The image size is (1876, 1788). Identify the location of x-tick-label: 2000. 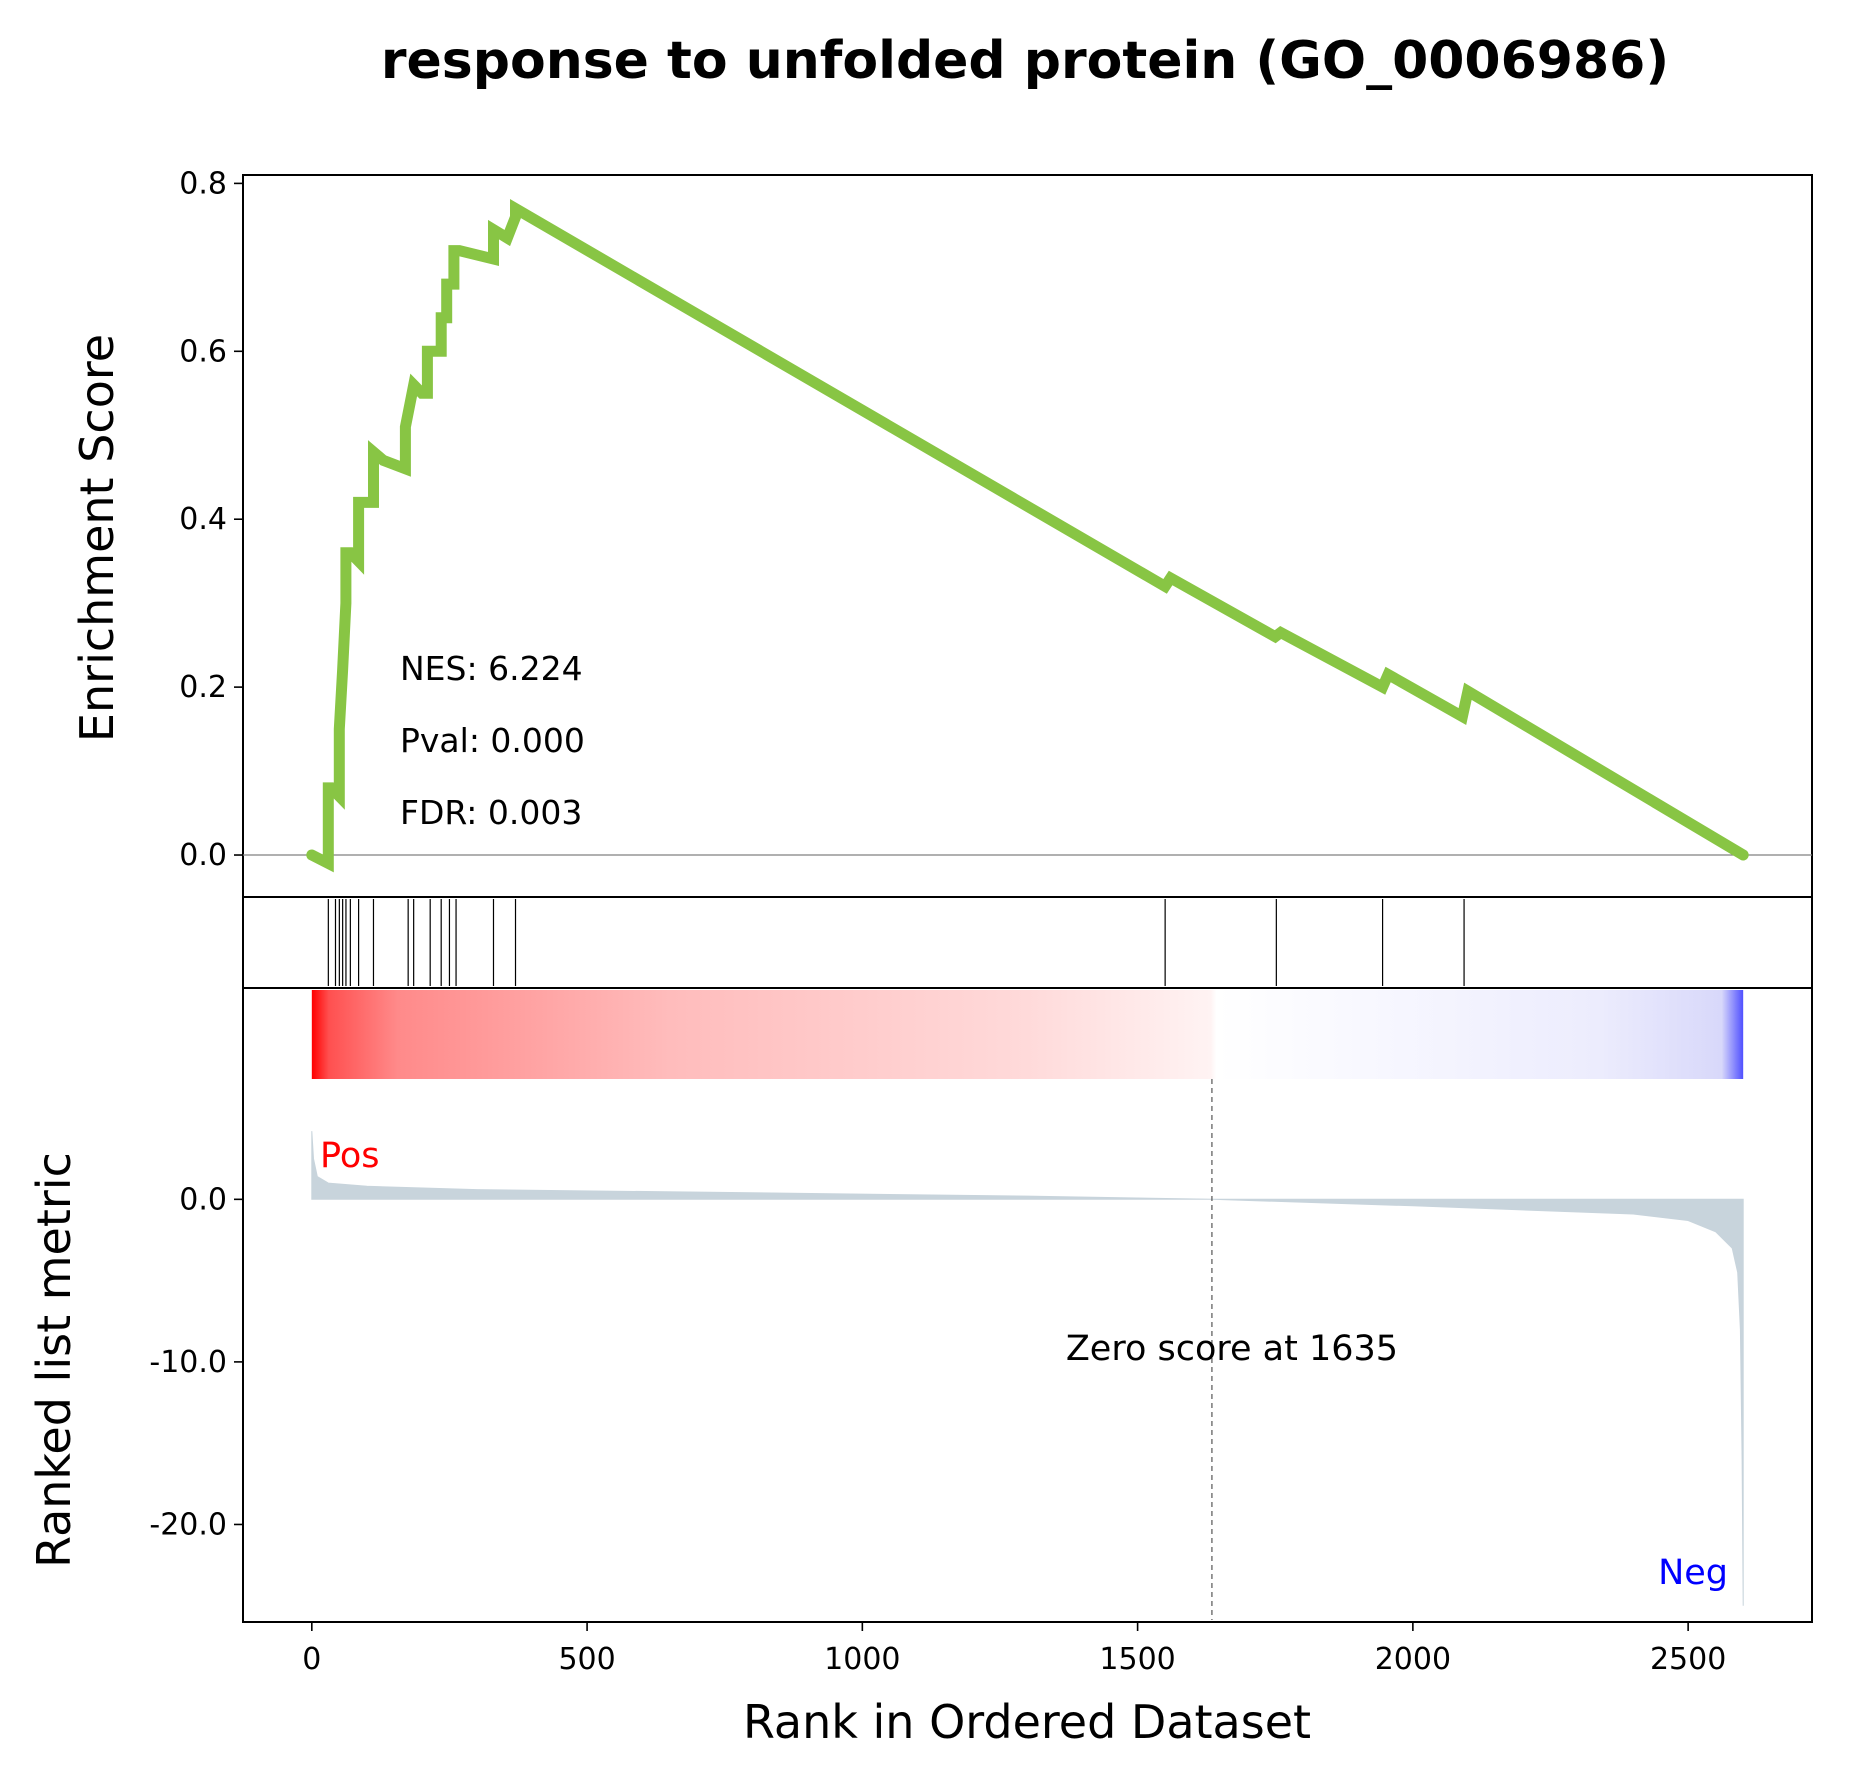
(1413, 1659).